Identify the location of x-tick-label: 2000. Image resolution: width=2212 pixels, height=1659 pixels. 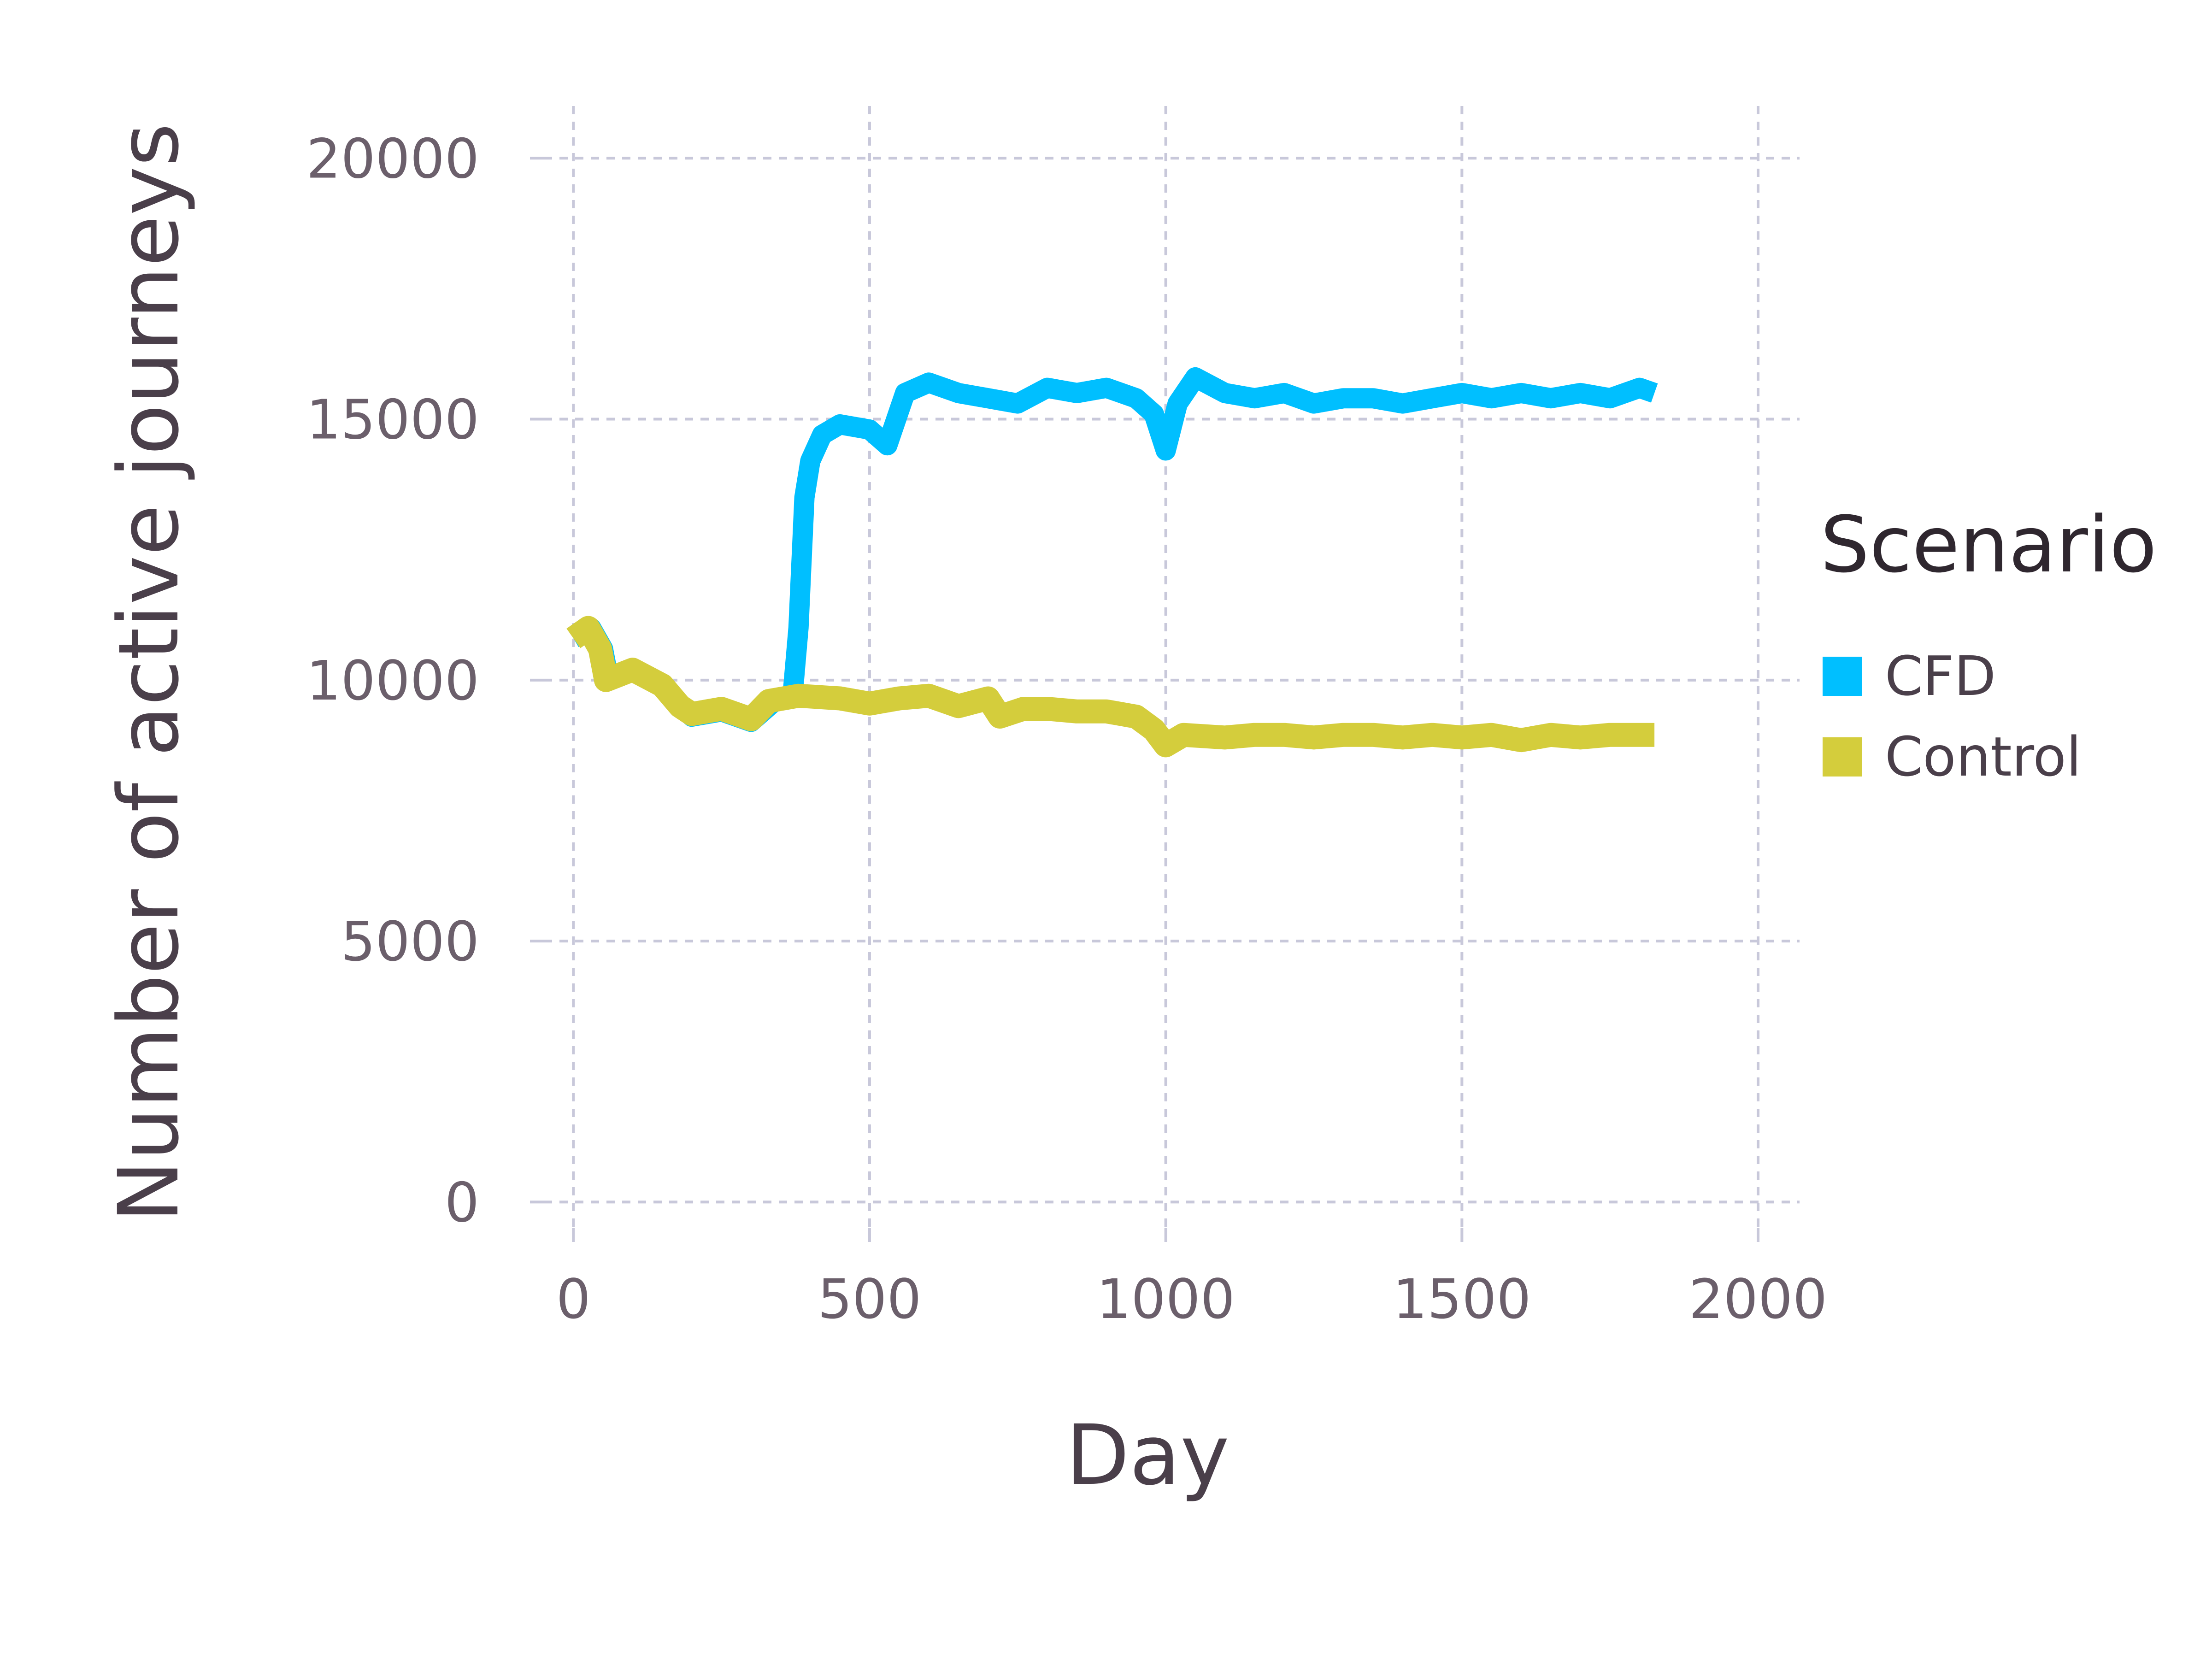
(1758, 1299).